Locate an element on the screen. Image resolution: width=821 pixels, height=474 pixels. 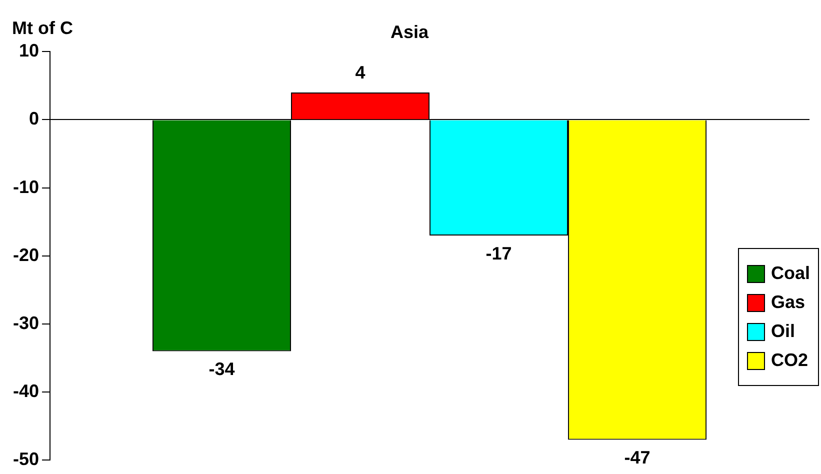
data-label: 4 is located at coordinates (360, 72).